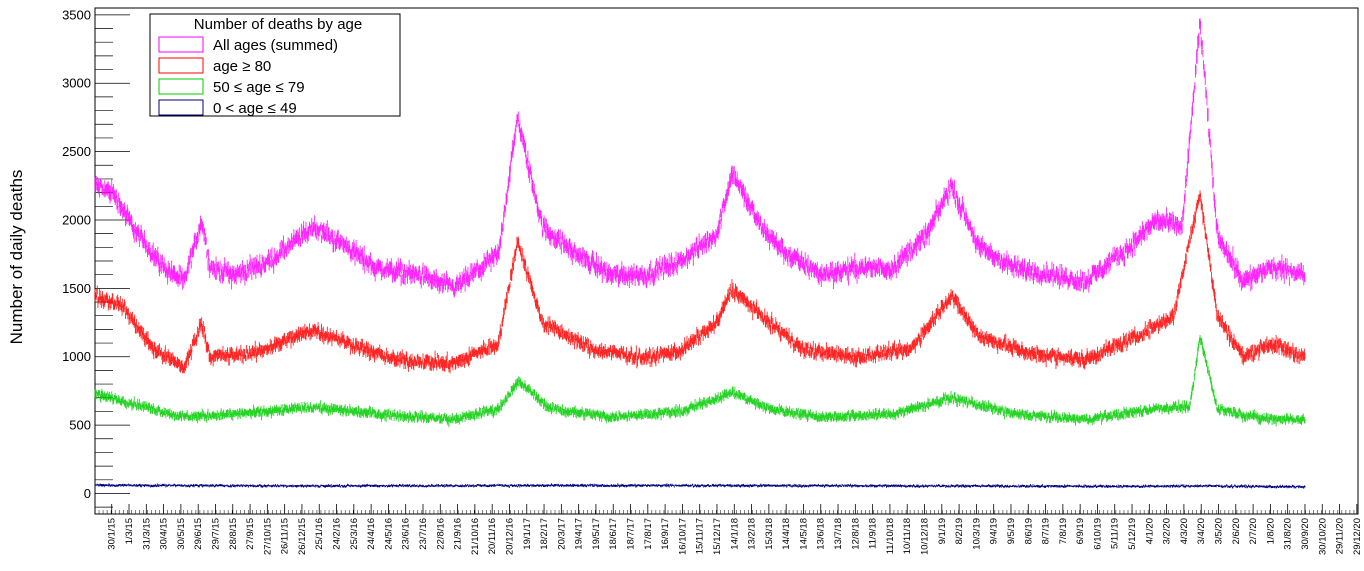 Image resolution: width=1364 pixels, height=571 pixels. I want to click on x-tick-label: 30/4/15, so click(164, 534).